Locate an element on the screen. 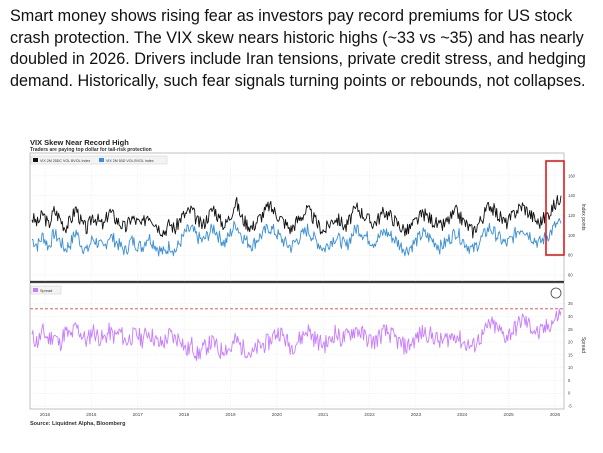  bottom-legend: Spread is located at coordinates (46, 290).